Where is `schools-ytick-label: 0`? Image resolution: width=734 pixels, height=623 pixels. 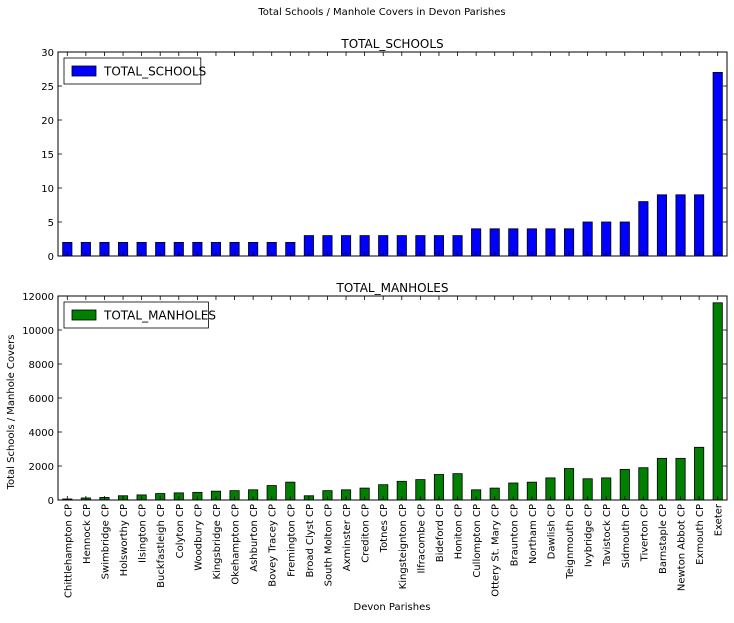
schools-ytick-label: 0 is located at coordinates (51, 257).